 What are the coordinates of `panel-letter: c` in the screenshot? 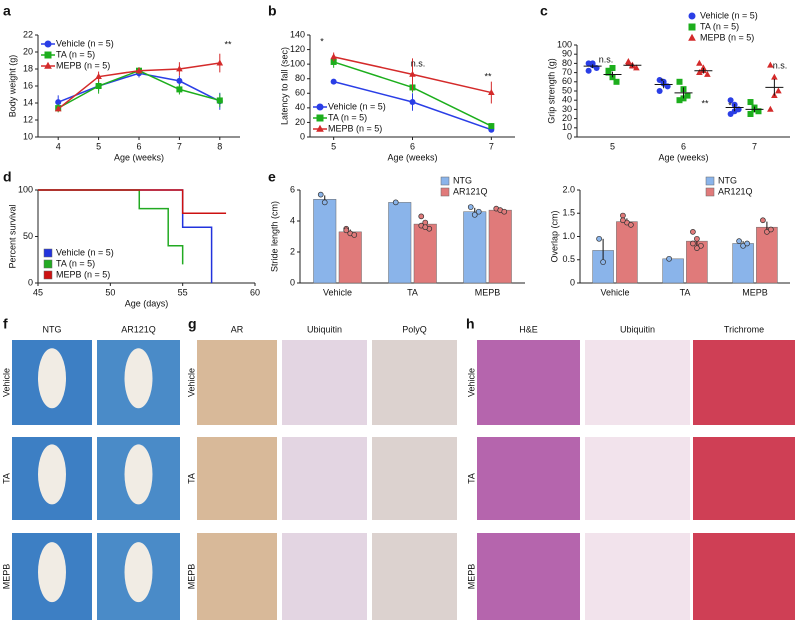 It's located at (544, 11).